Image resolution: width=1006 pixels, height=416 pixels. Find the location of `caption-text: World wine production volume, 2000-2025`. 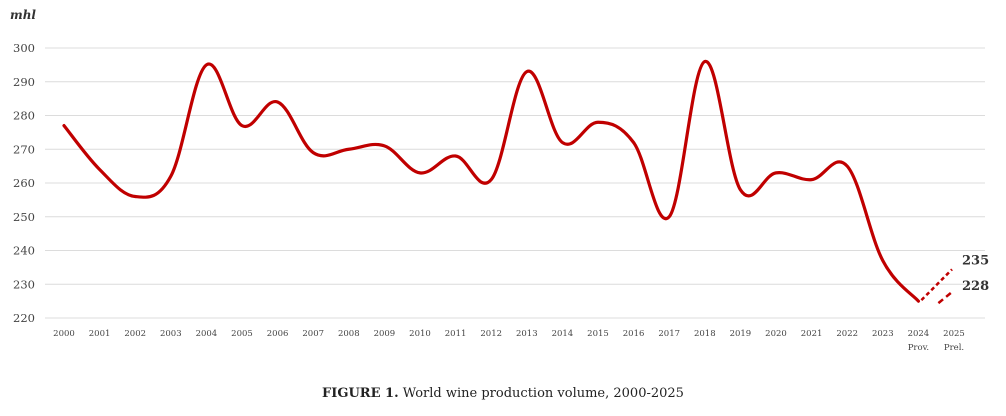

caption-text: World wine production volume, 2000-2025 is located at coordinates (543, 393).